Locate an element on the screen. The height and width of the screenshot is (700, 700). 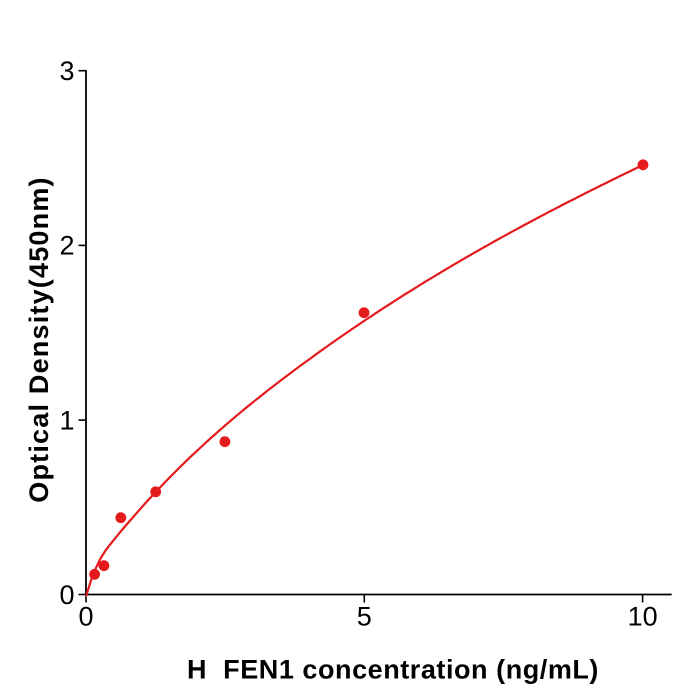
svg-text: 1 is located at coordinates (66, 420).